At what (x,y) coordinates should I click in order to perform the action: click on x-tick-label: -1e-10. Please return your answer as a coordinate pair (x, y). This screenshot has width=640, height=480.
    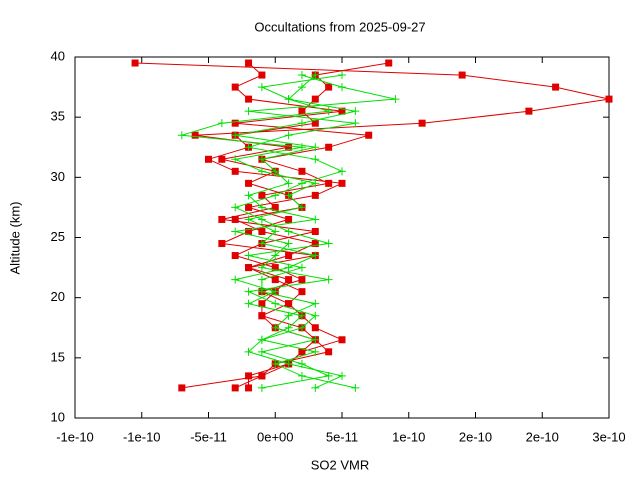
    Looking at the image, I should click on (142, 436).